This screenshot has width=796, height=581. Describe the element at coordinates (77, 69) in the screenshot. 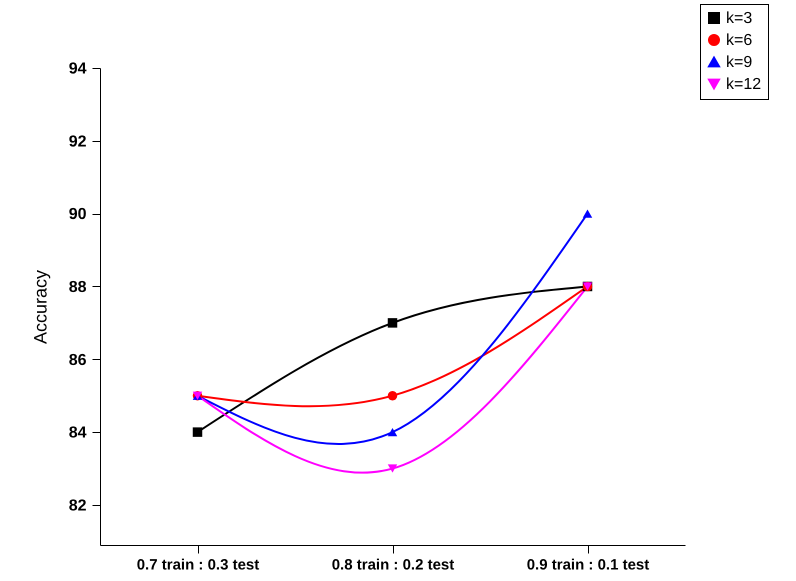

I see `y-tick-label: 94` at that location.